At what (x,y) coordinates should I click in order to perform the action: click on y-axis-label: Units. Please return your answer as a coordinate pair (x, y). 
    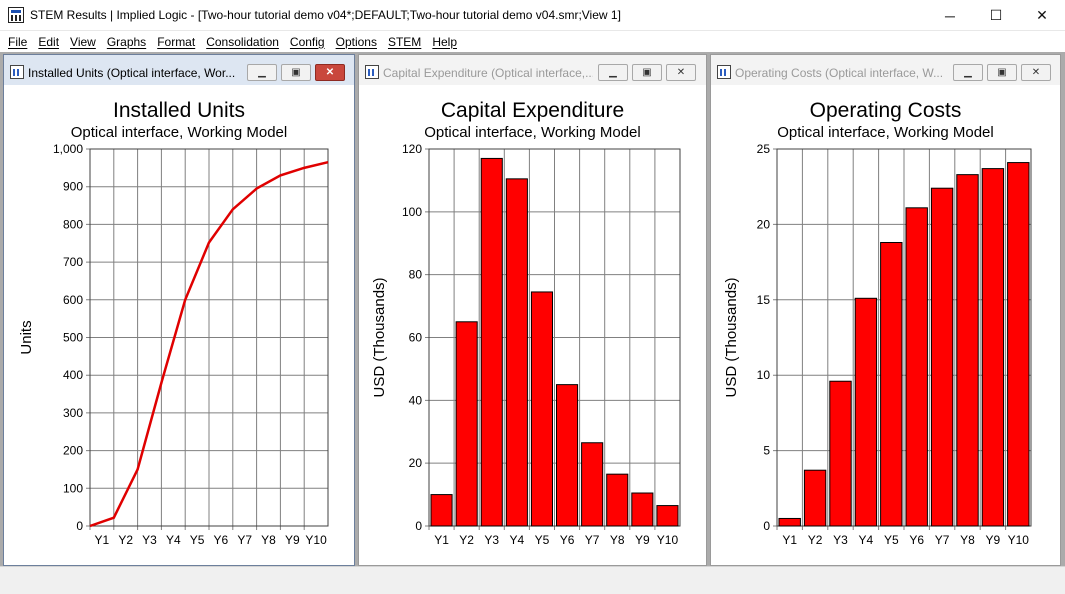
    Looking at the image, I should click on (26, 337).